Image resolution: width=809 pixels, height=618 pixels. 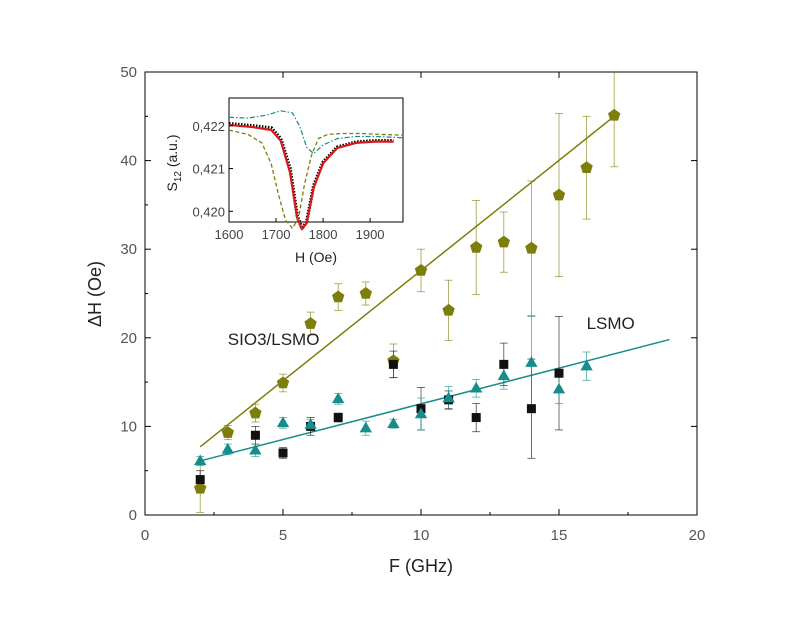 What do you see at coordinates (697, 535) in the screenshot?
I see `x-tick-label-4: 20` at bounding box center [697, 535].